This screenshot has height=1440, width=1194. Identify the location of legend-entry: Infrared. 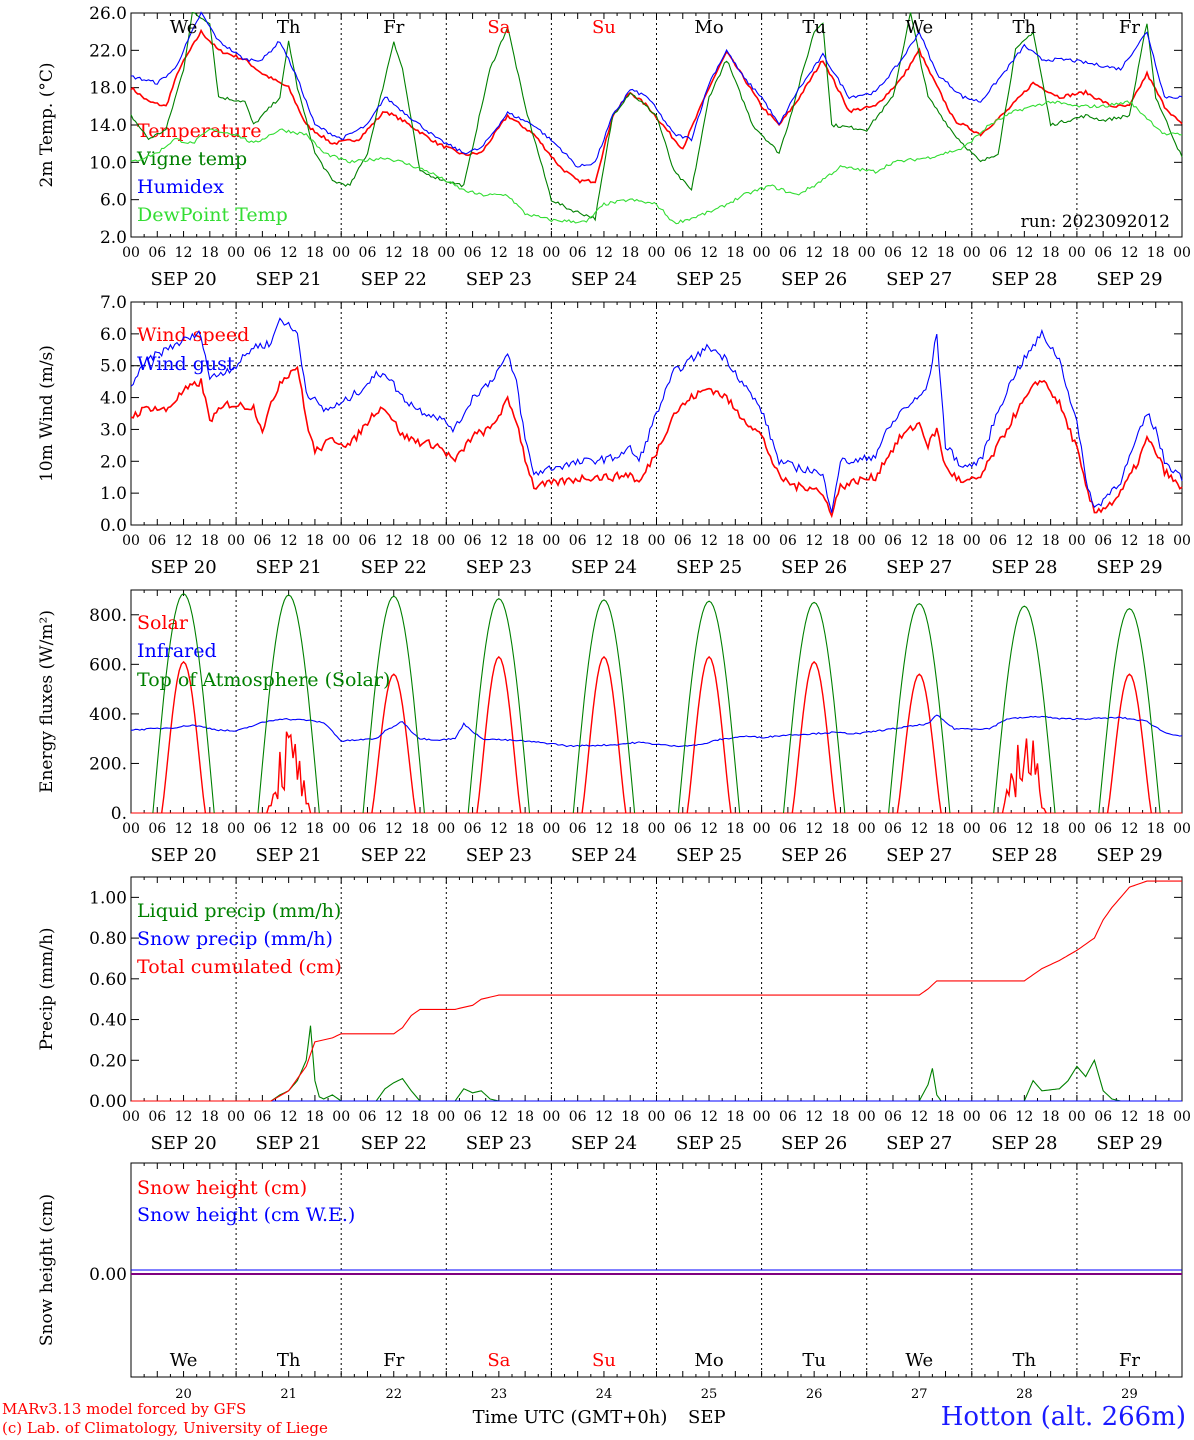
(177, 651).